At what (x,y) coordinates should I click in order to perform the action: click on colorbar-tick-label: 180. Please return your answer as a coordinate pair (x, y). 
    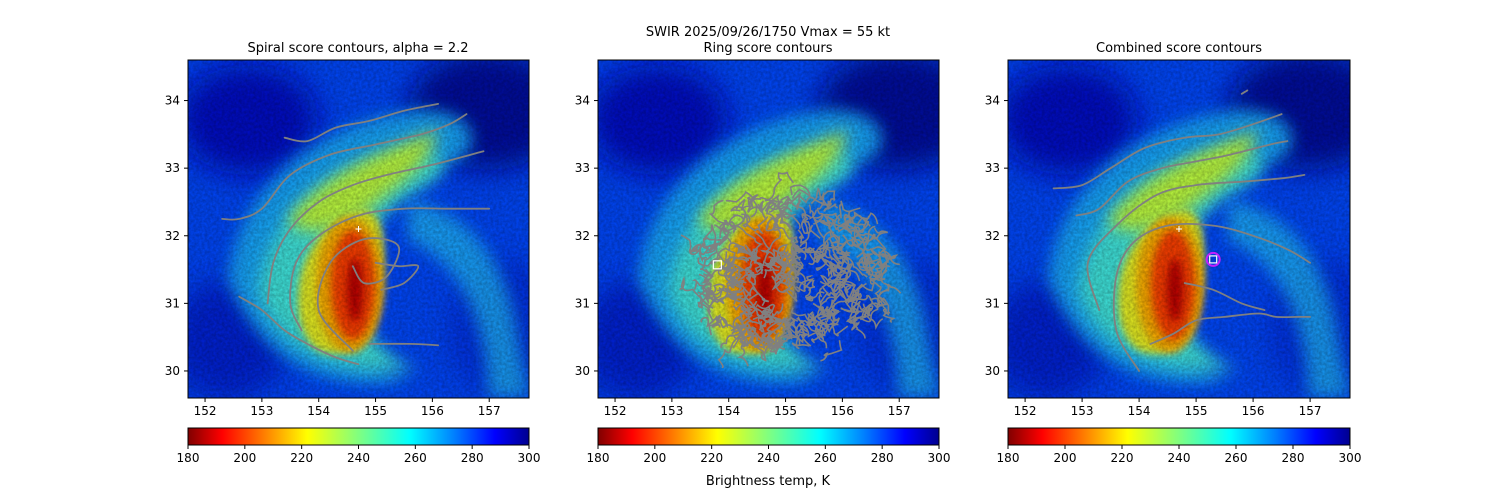
    Looking at the image, I should click on (1008, 458).